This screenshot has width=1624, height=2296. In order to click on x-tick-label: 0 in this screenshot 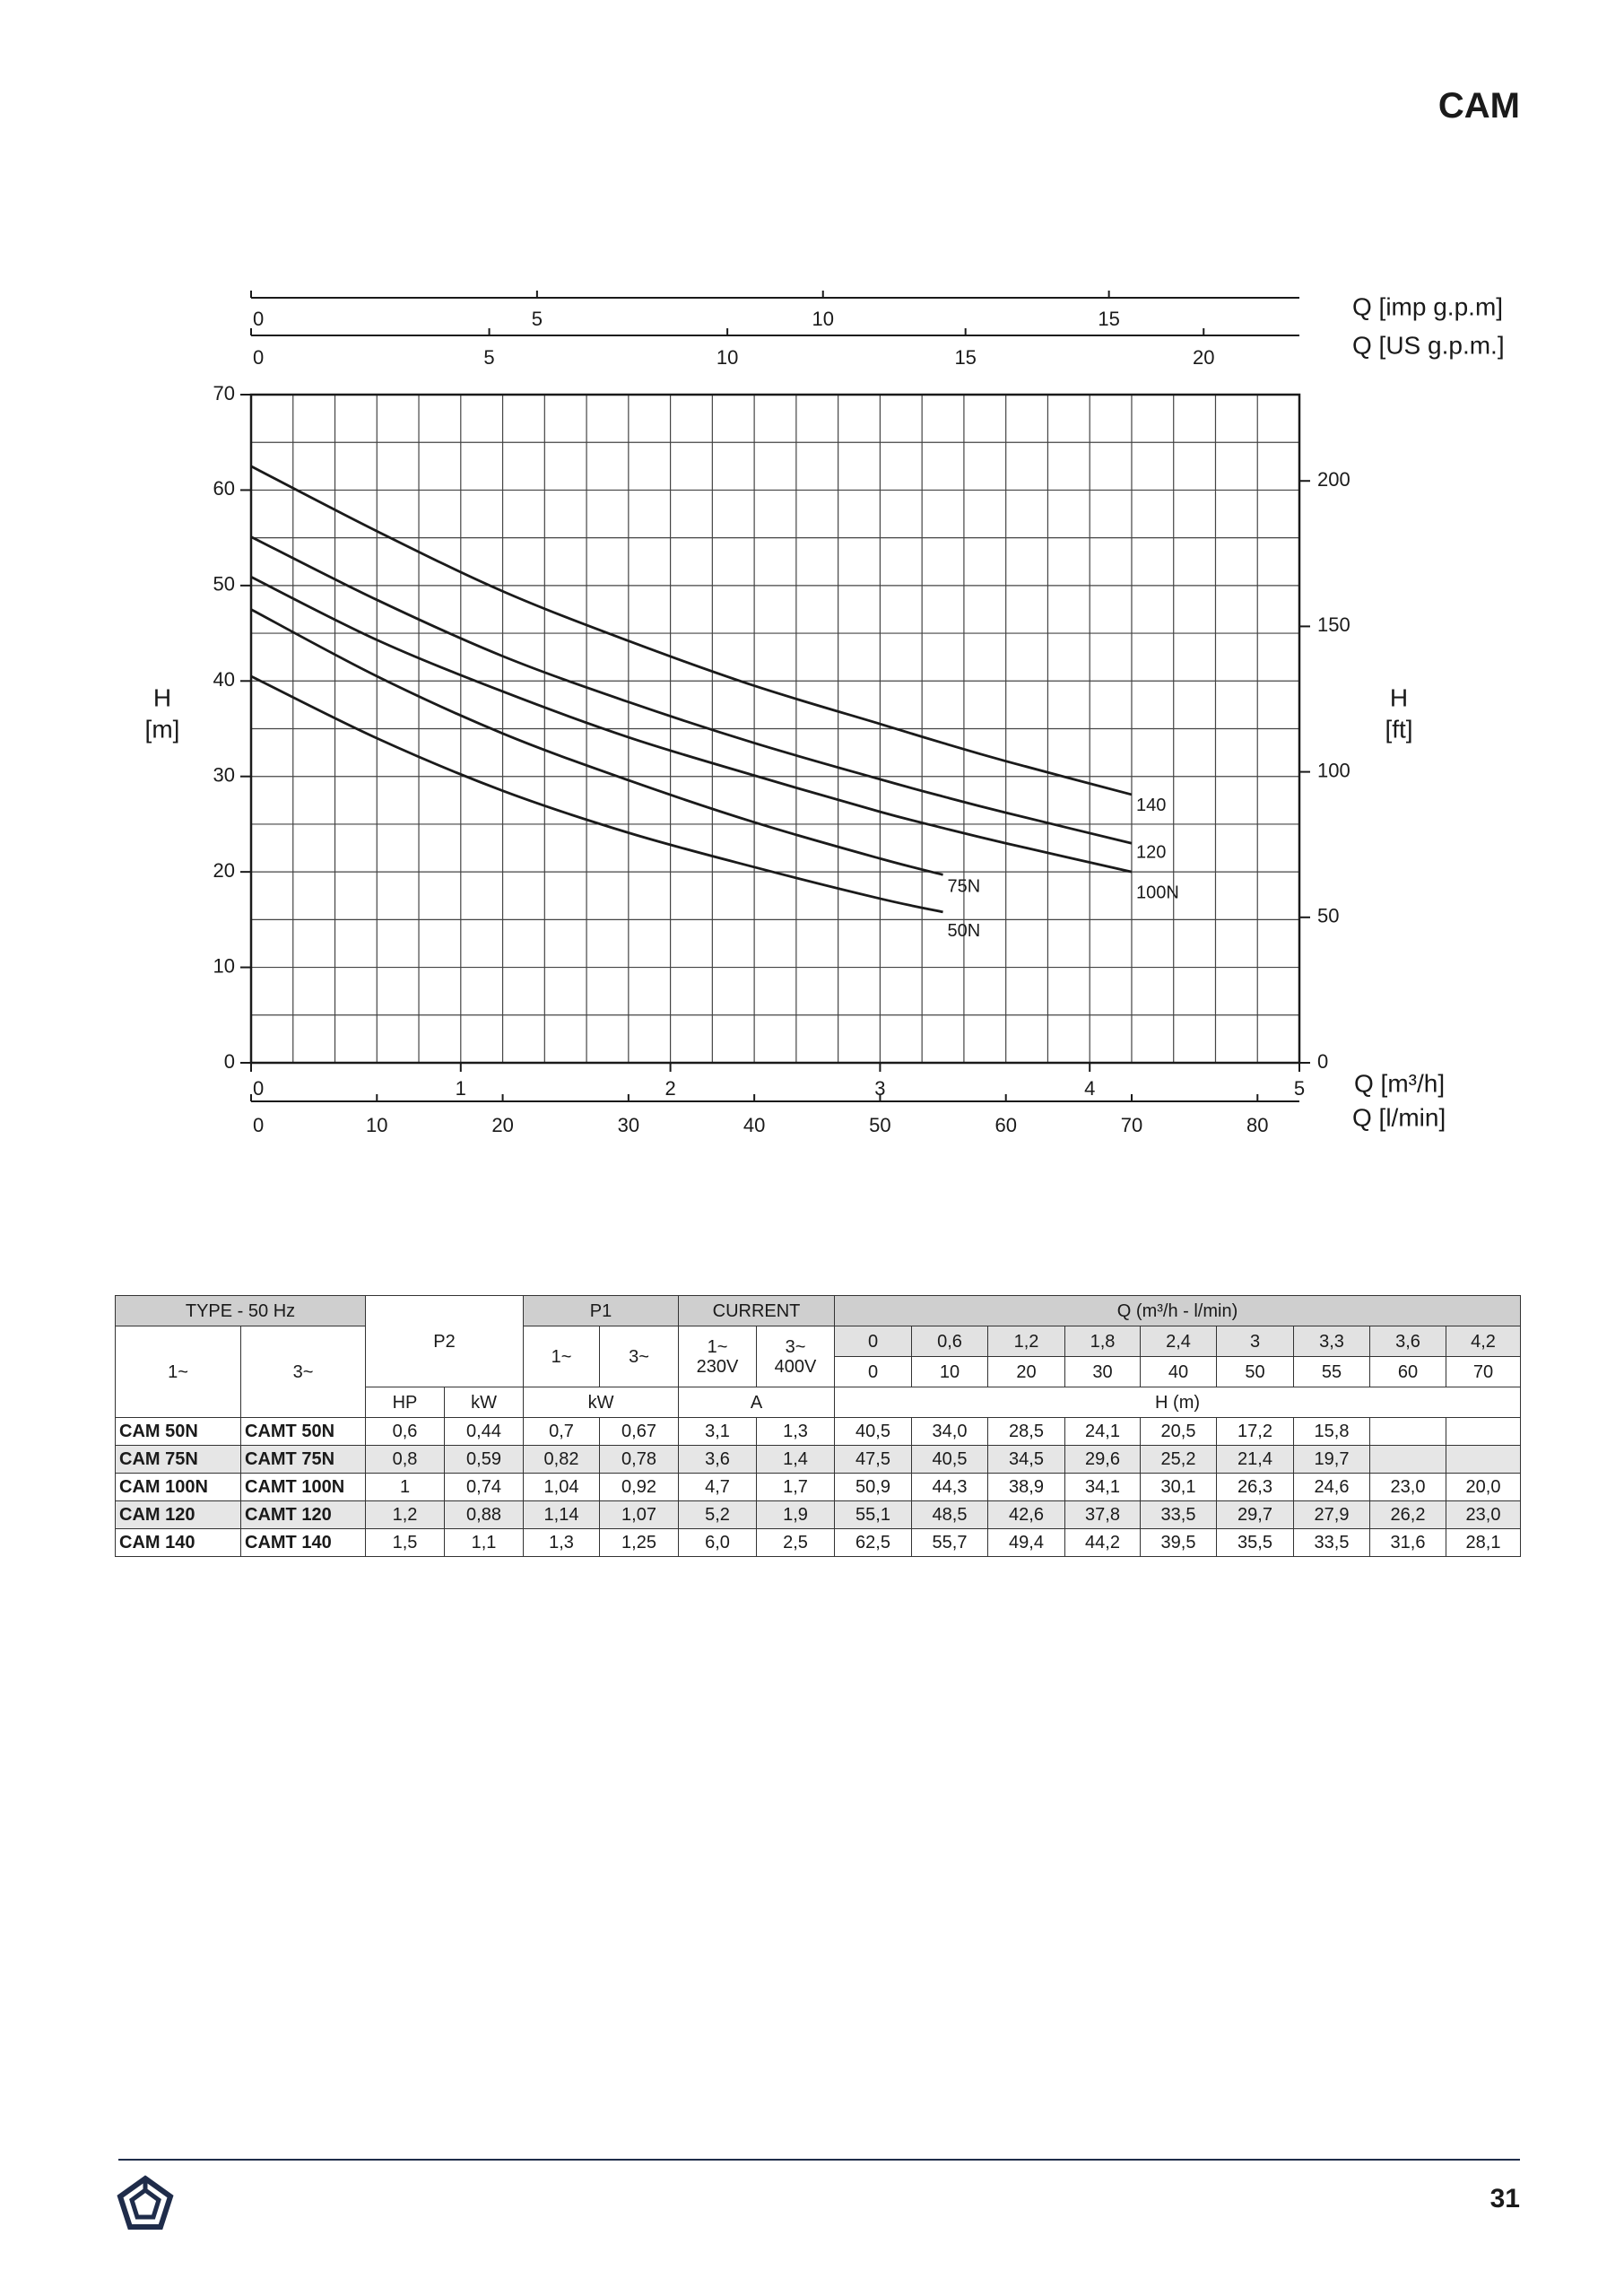, I will do `click(258, 1088)`.